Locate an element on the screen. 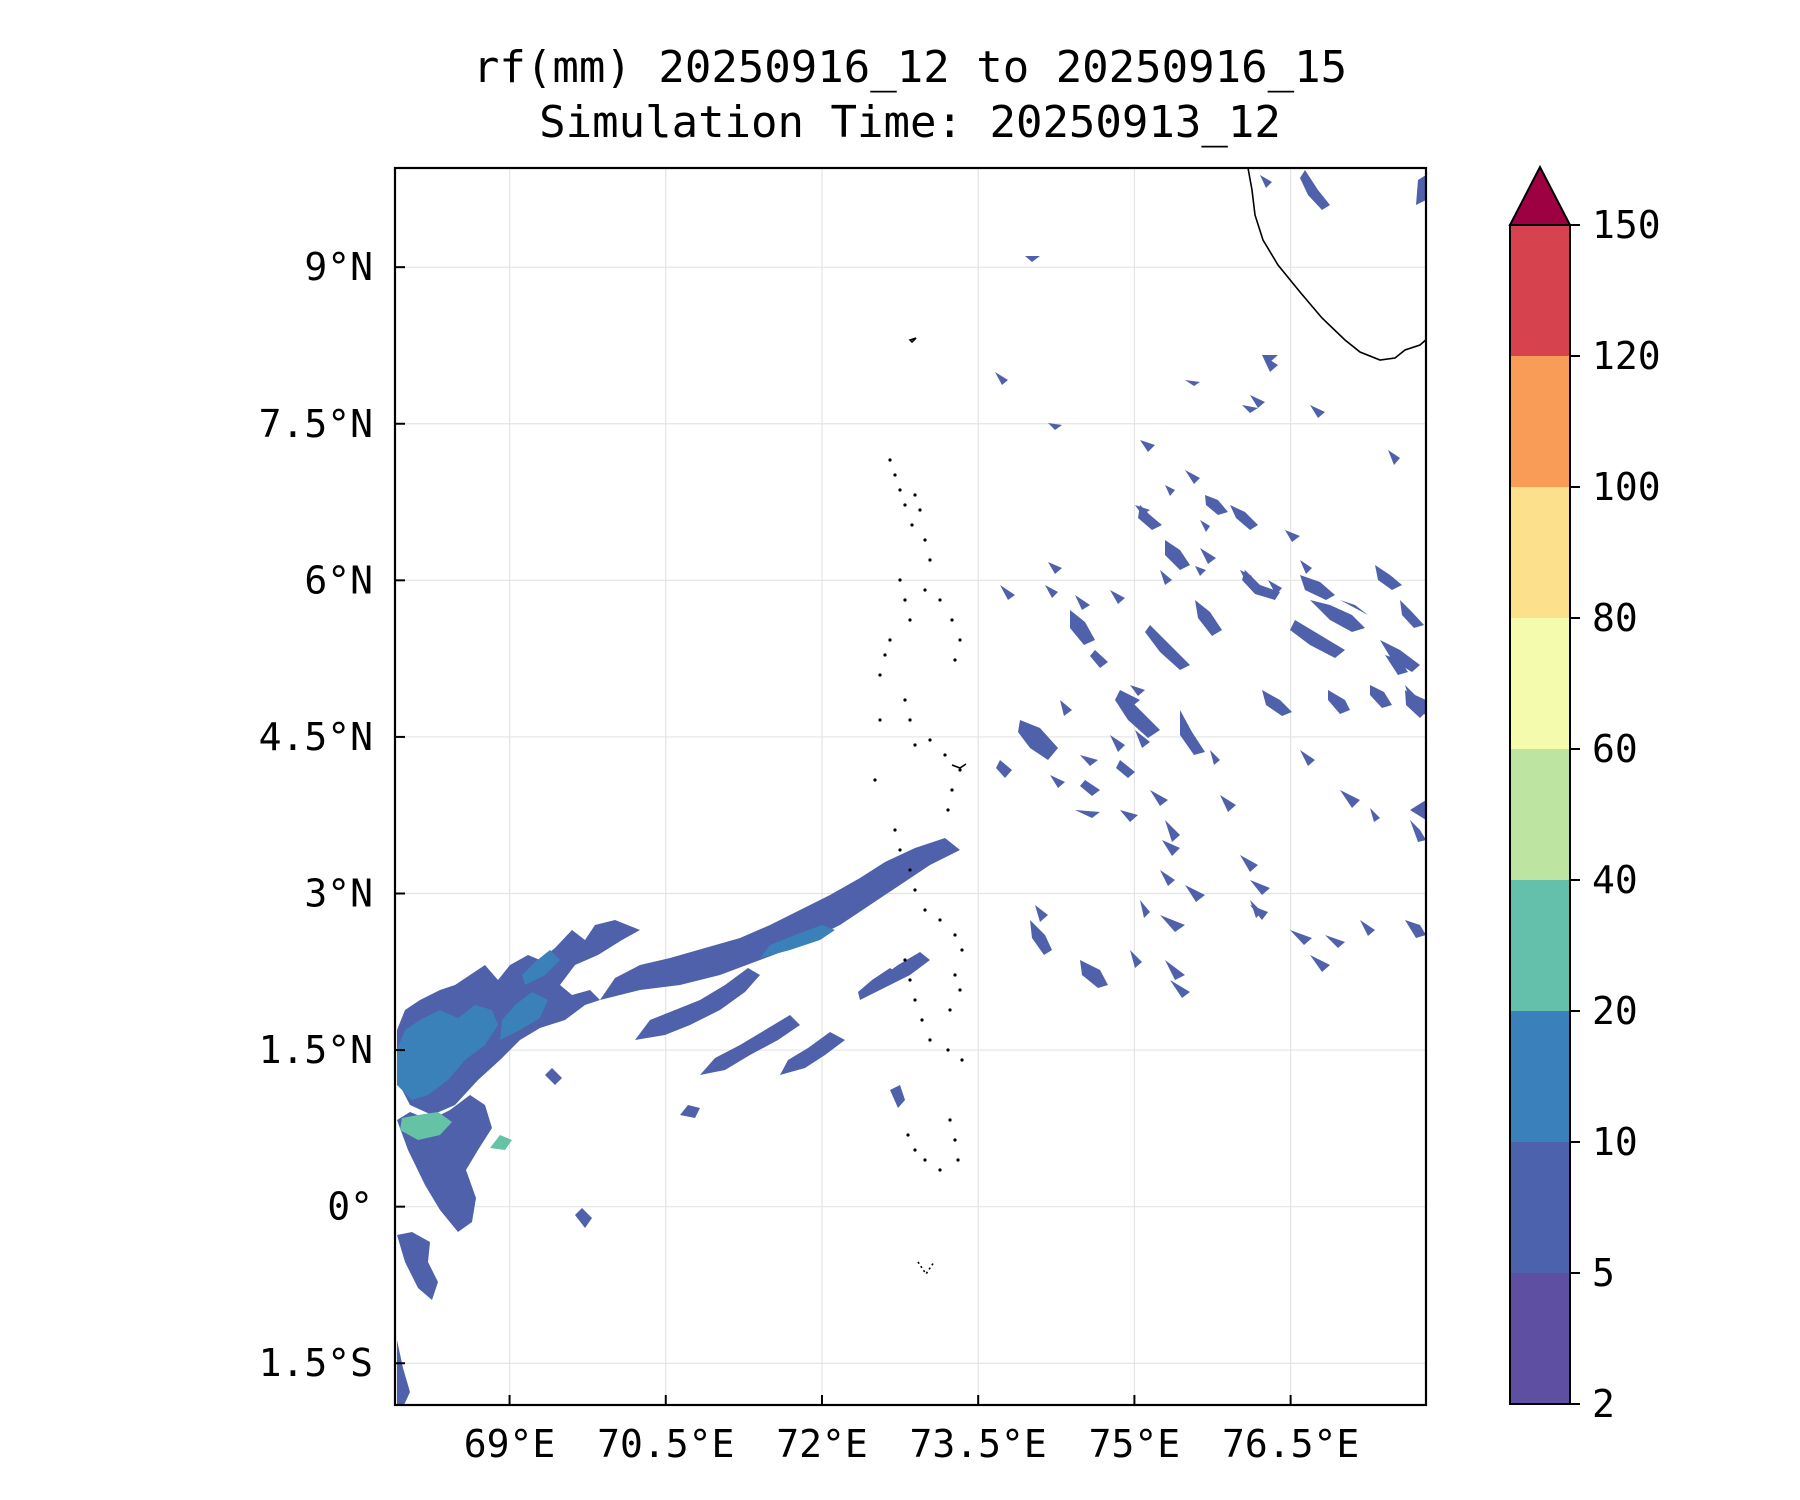 The width and height of the screenshot is (1800, 1500). rain-cell-e48 is located at coordinates (1136, 959).